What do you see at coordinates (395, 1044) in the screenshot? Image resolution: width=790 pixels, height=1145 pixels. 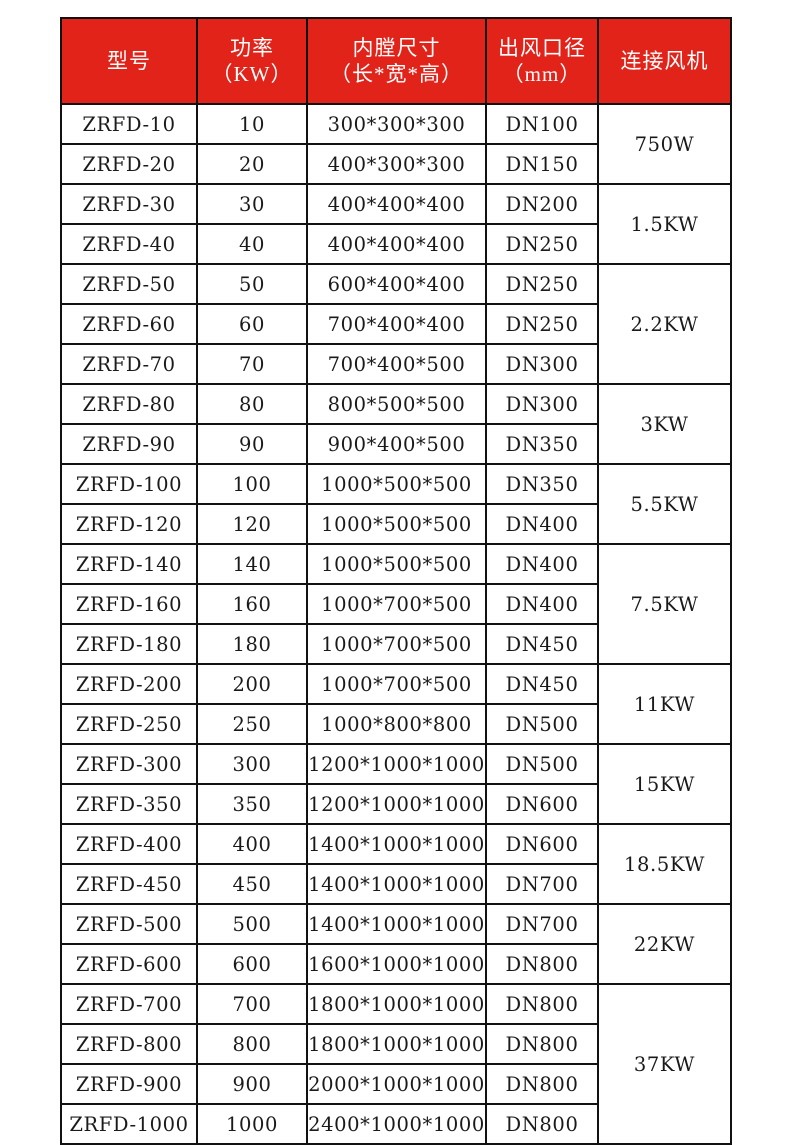 I see `table-row: ZRFD-800 800 1800*1000*1000 DN800` at bounding box center [395, 1044].